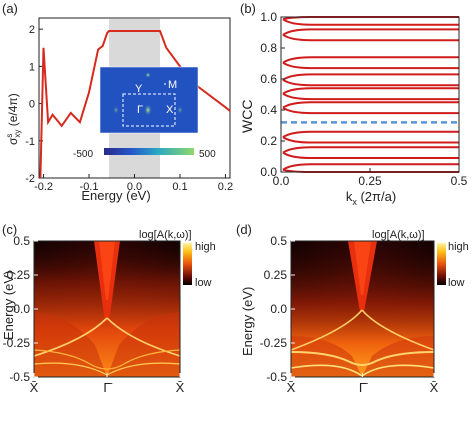 This screenshot has height=428, width=474. I want to click on b-xtick-label: 0.25, so click(370, 181).